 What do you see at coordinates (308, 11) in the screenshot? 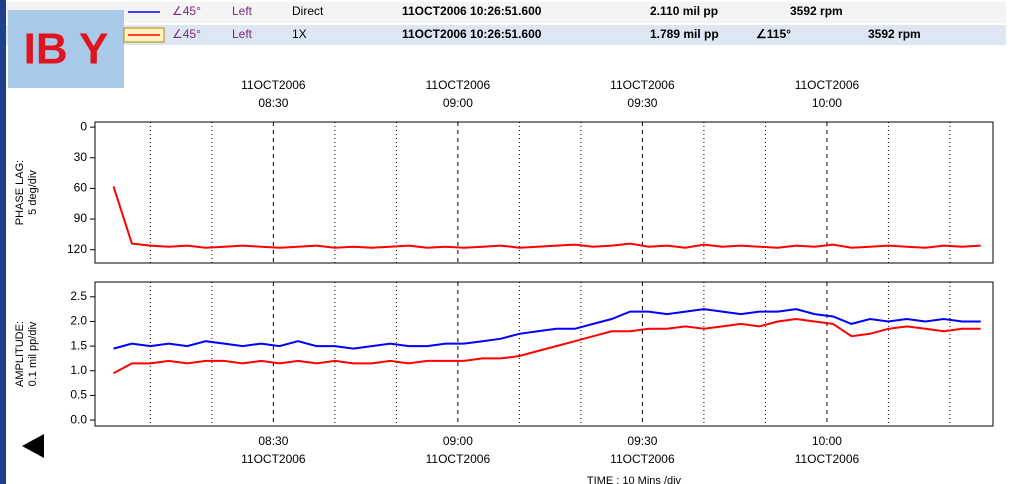
I see `header-mode: Direct` at bounding box center [308, 11].